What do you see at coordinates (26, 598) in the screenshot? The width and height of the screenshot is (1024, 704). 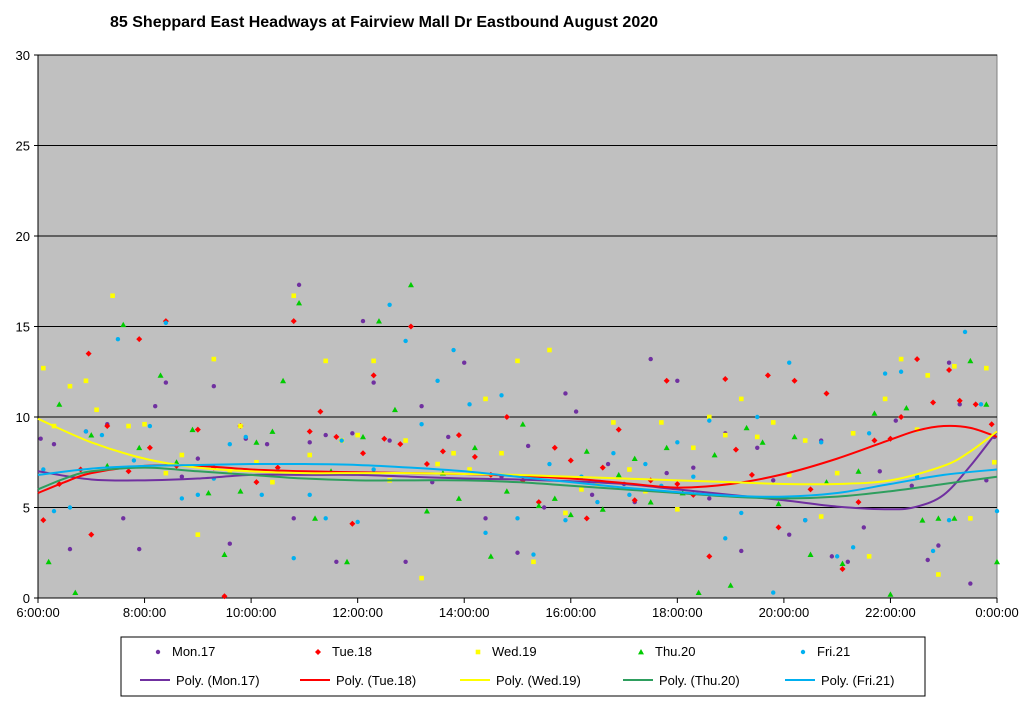 I see `y-tick-label: 0` at bounding box center [26, 598].